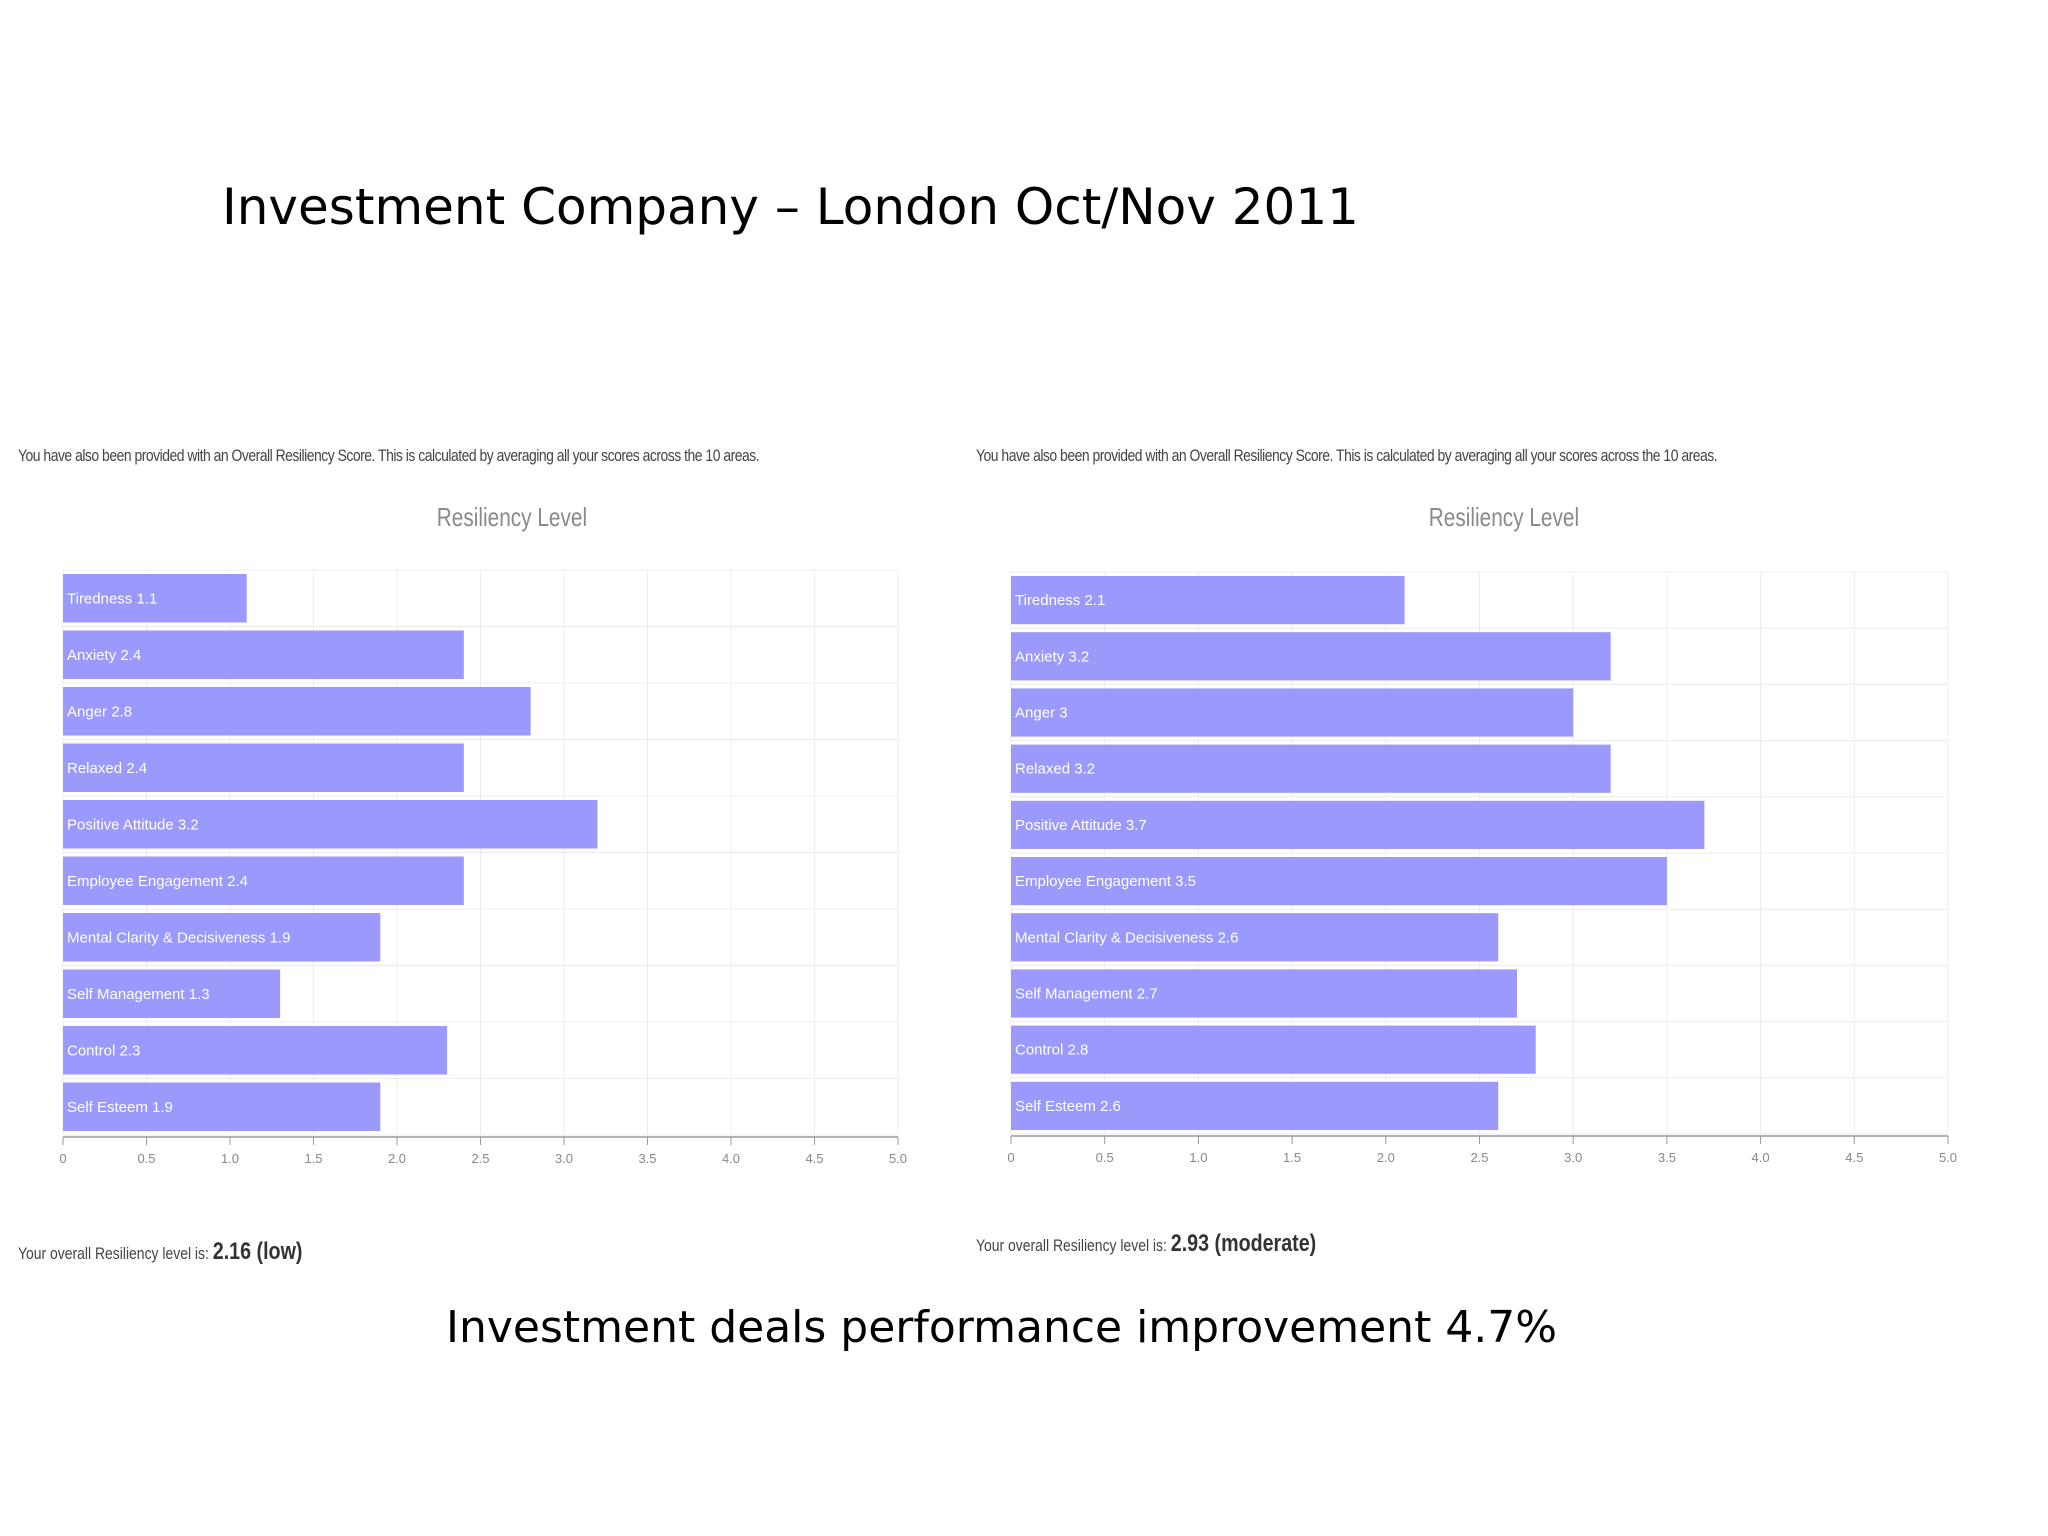  Describe the element at coordinates (1086, 994) in the screenshot. I see `bar-label: Self Management 2.7` at that location.